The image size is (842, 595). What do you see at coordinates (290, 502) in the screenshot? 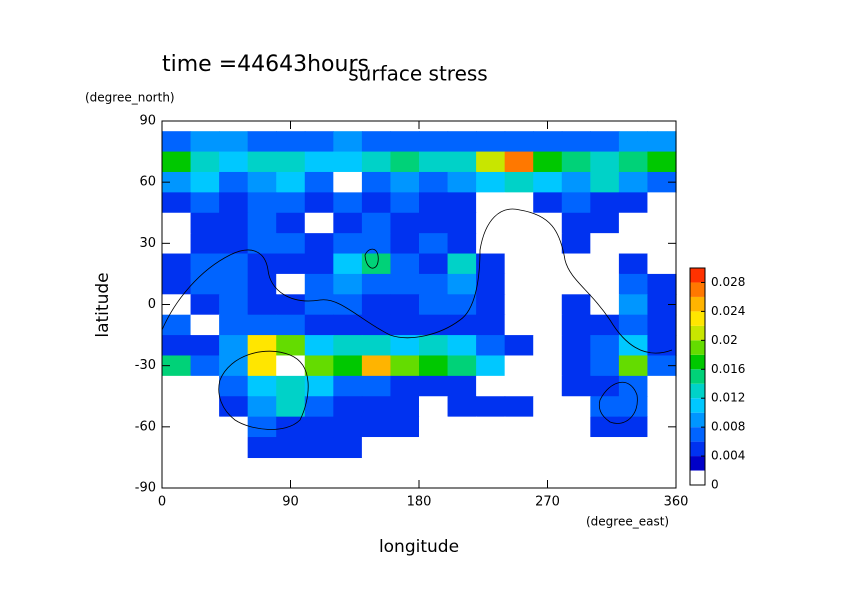
I see `x-tick-label: 90` at bounding box center [290, 502].